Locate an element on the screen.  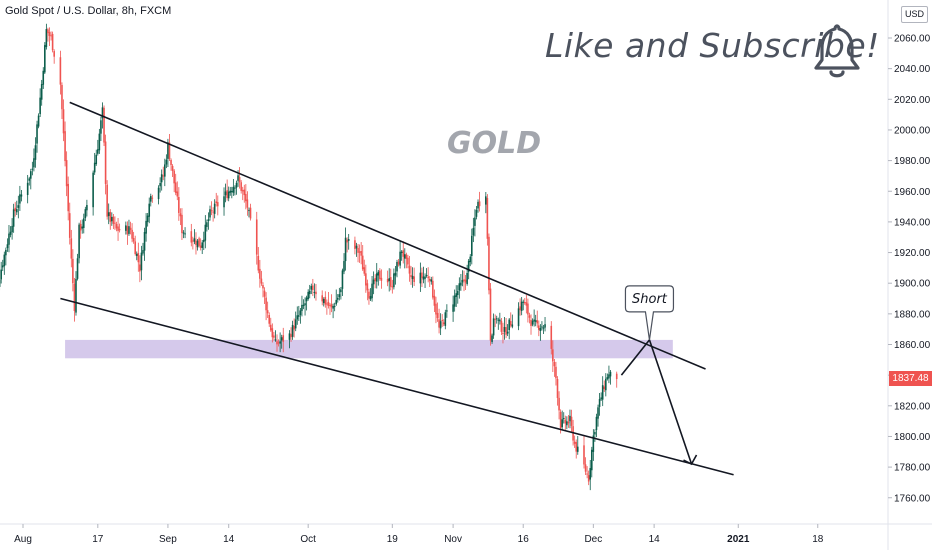
price-tick-label: 2020.00 is located at coordinates (912, 100).